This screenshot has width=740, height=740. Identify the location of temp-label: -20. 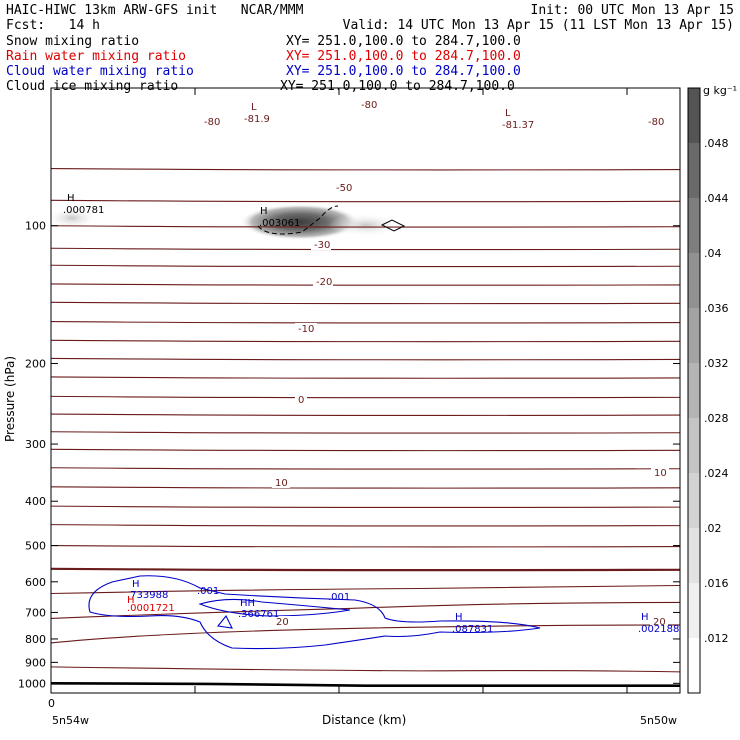
(324, 282).